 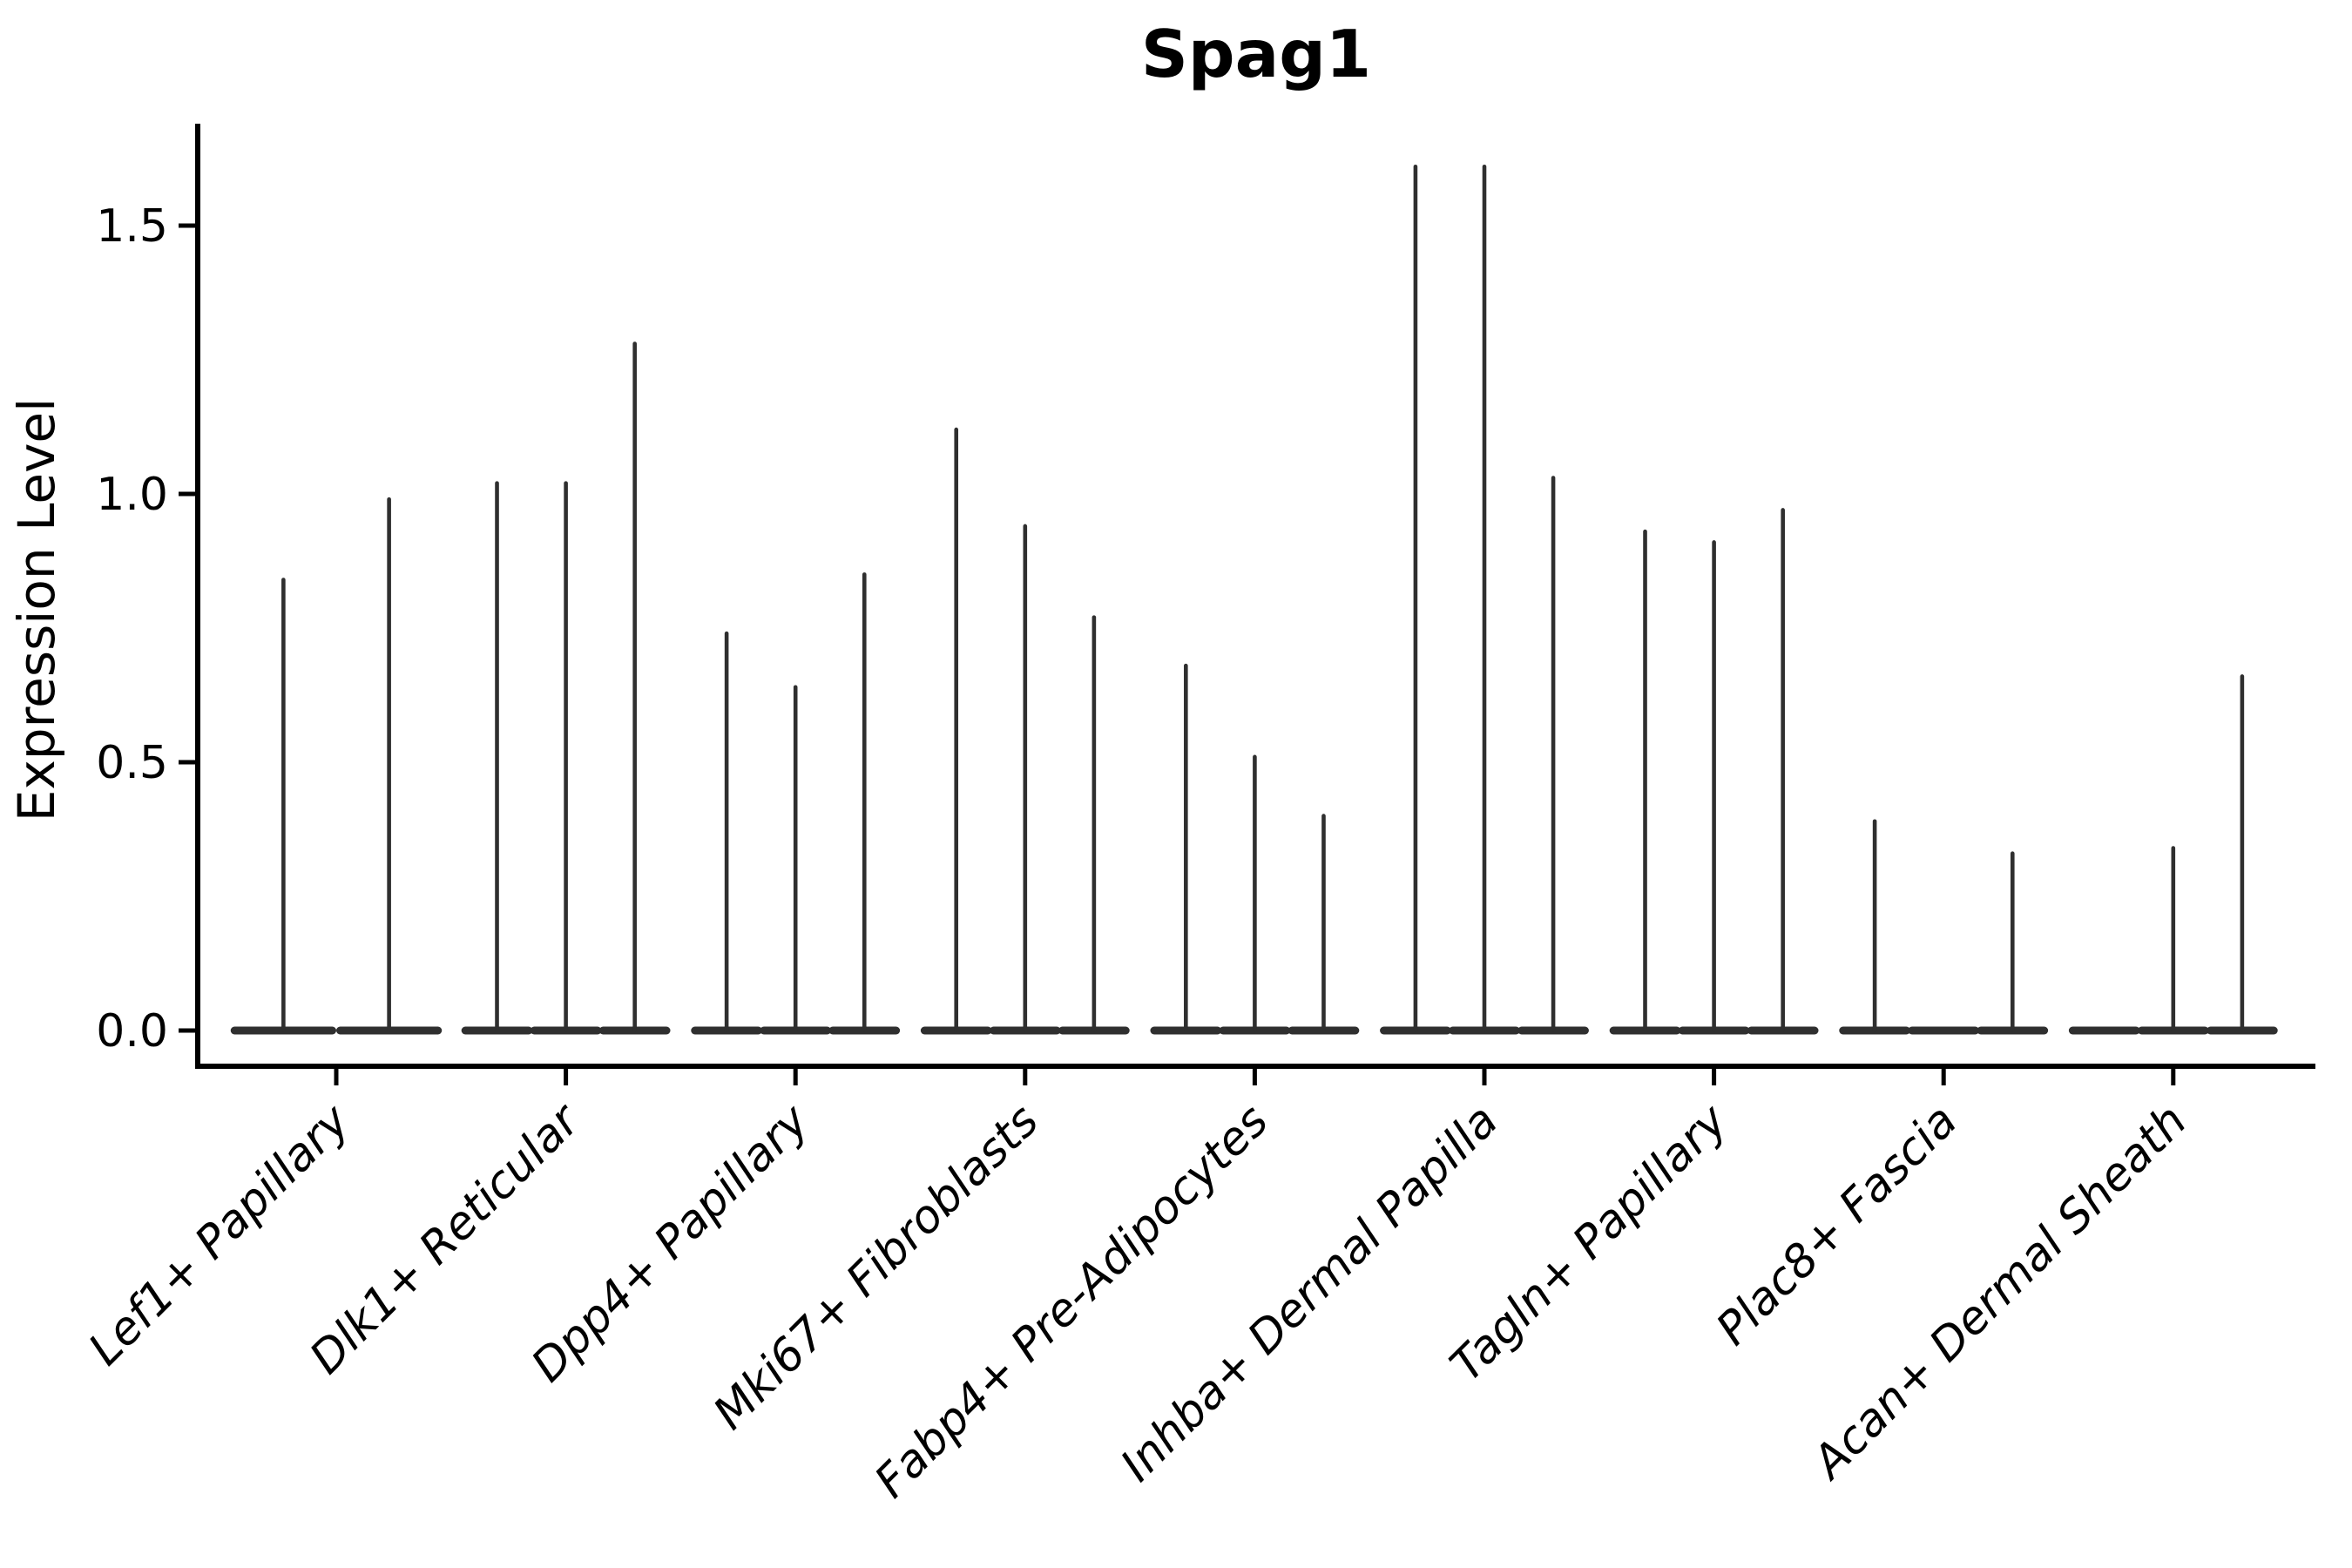 What do you see at coordinates (1999, 1292) in the screenshot?
I see `x-tick-label: Acan+ Dermal Sheath` at bounding box center [1999, 1292].